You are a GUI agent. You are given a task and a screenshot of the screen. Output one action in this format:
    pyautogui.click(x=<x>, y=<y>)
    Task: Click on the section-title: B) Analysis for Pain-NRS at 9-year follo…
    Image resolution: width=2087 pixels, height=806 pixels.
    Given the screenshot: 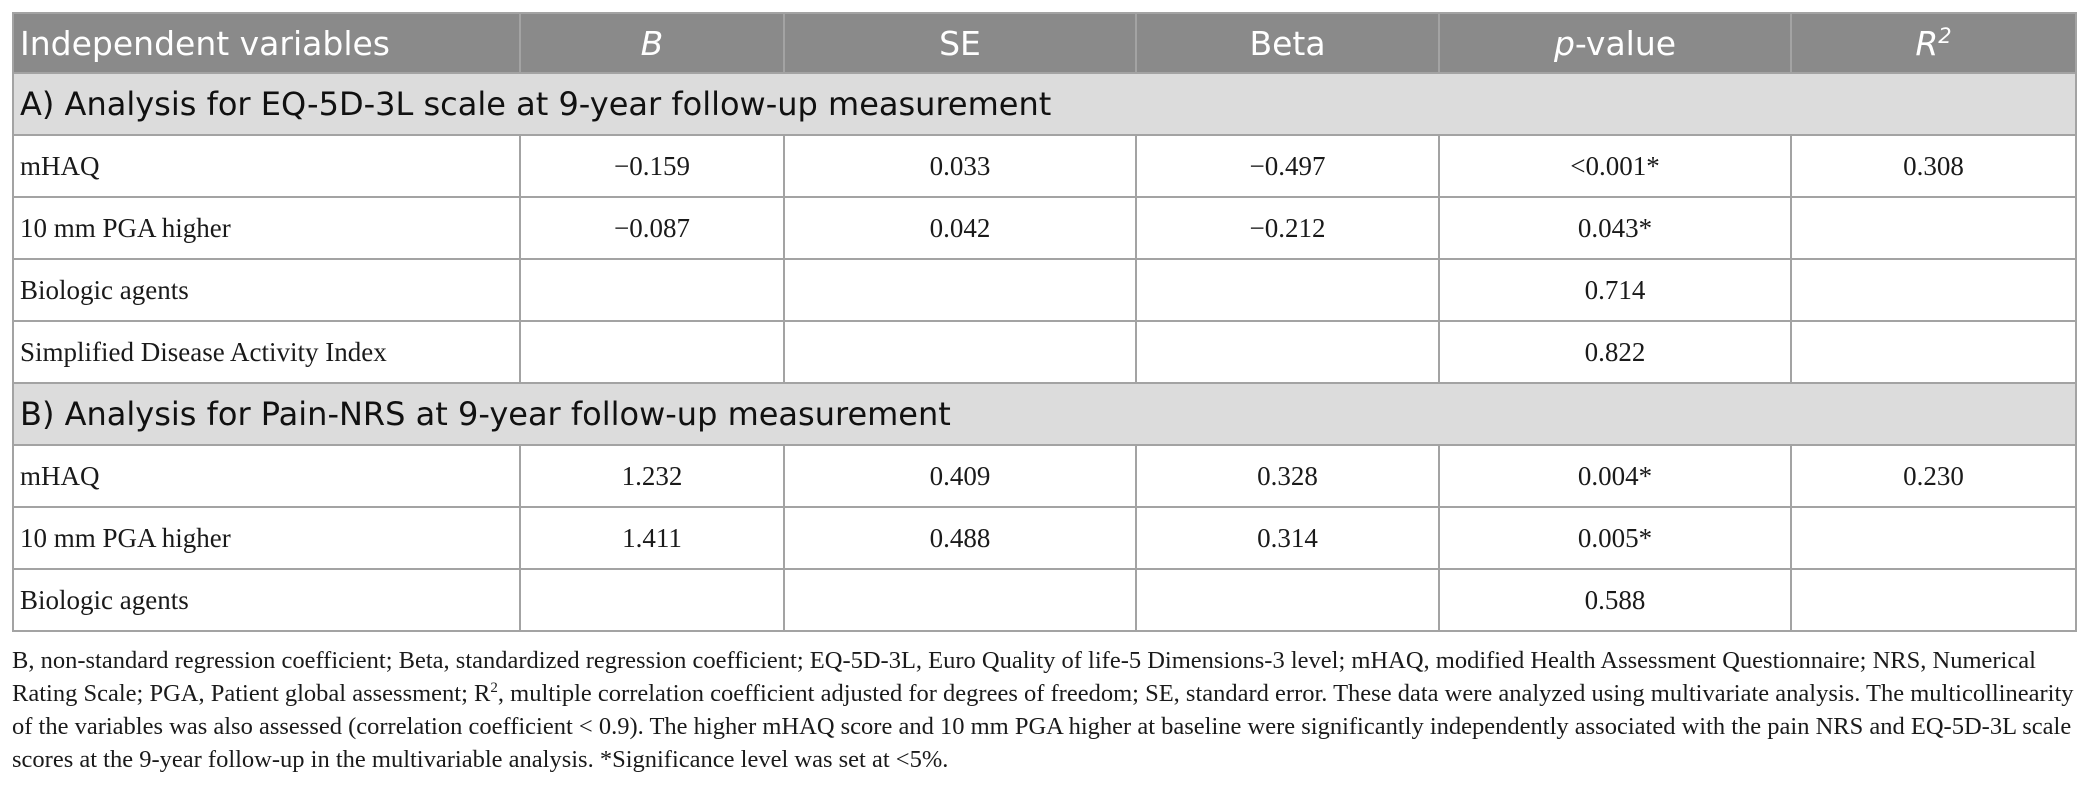 What is the action you would take?
    pyautogui.click(x=1044, y=414)
    